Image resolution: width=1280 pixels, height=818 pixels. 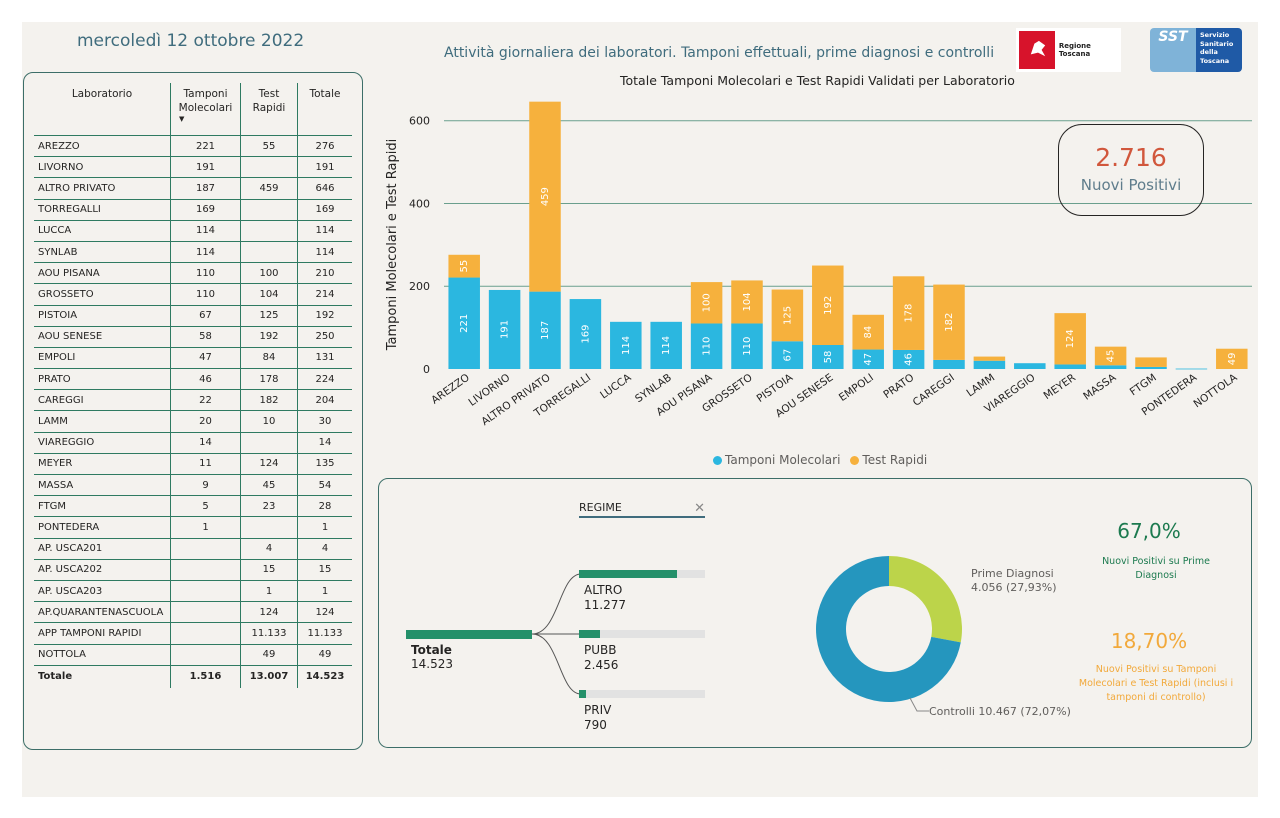 I want to click on bar-data-label: 124, so click(x=1070, y=338).